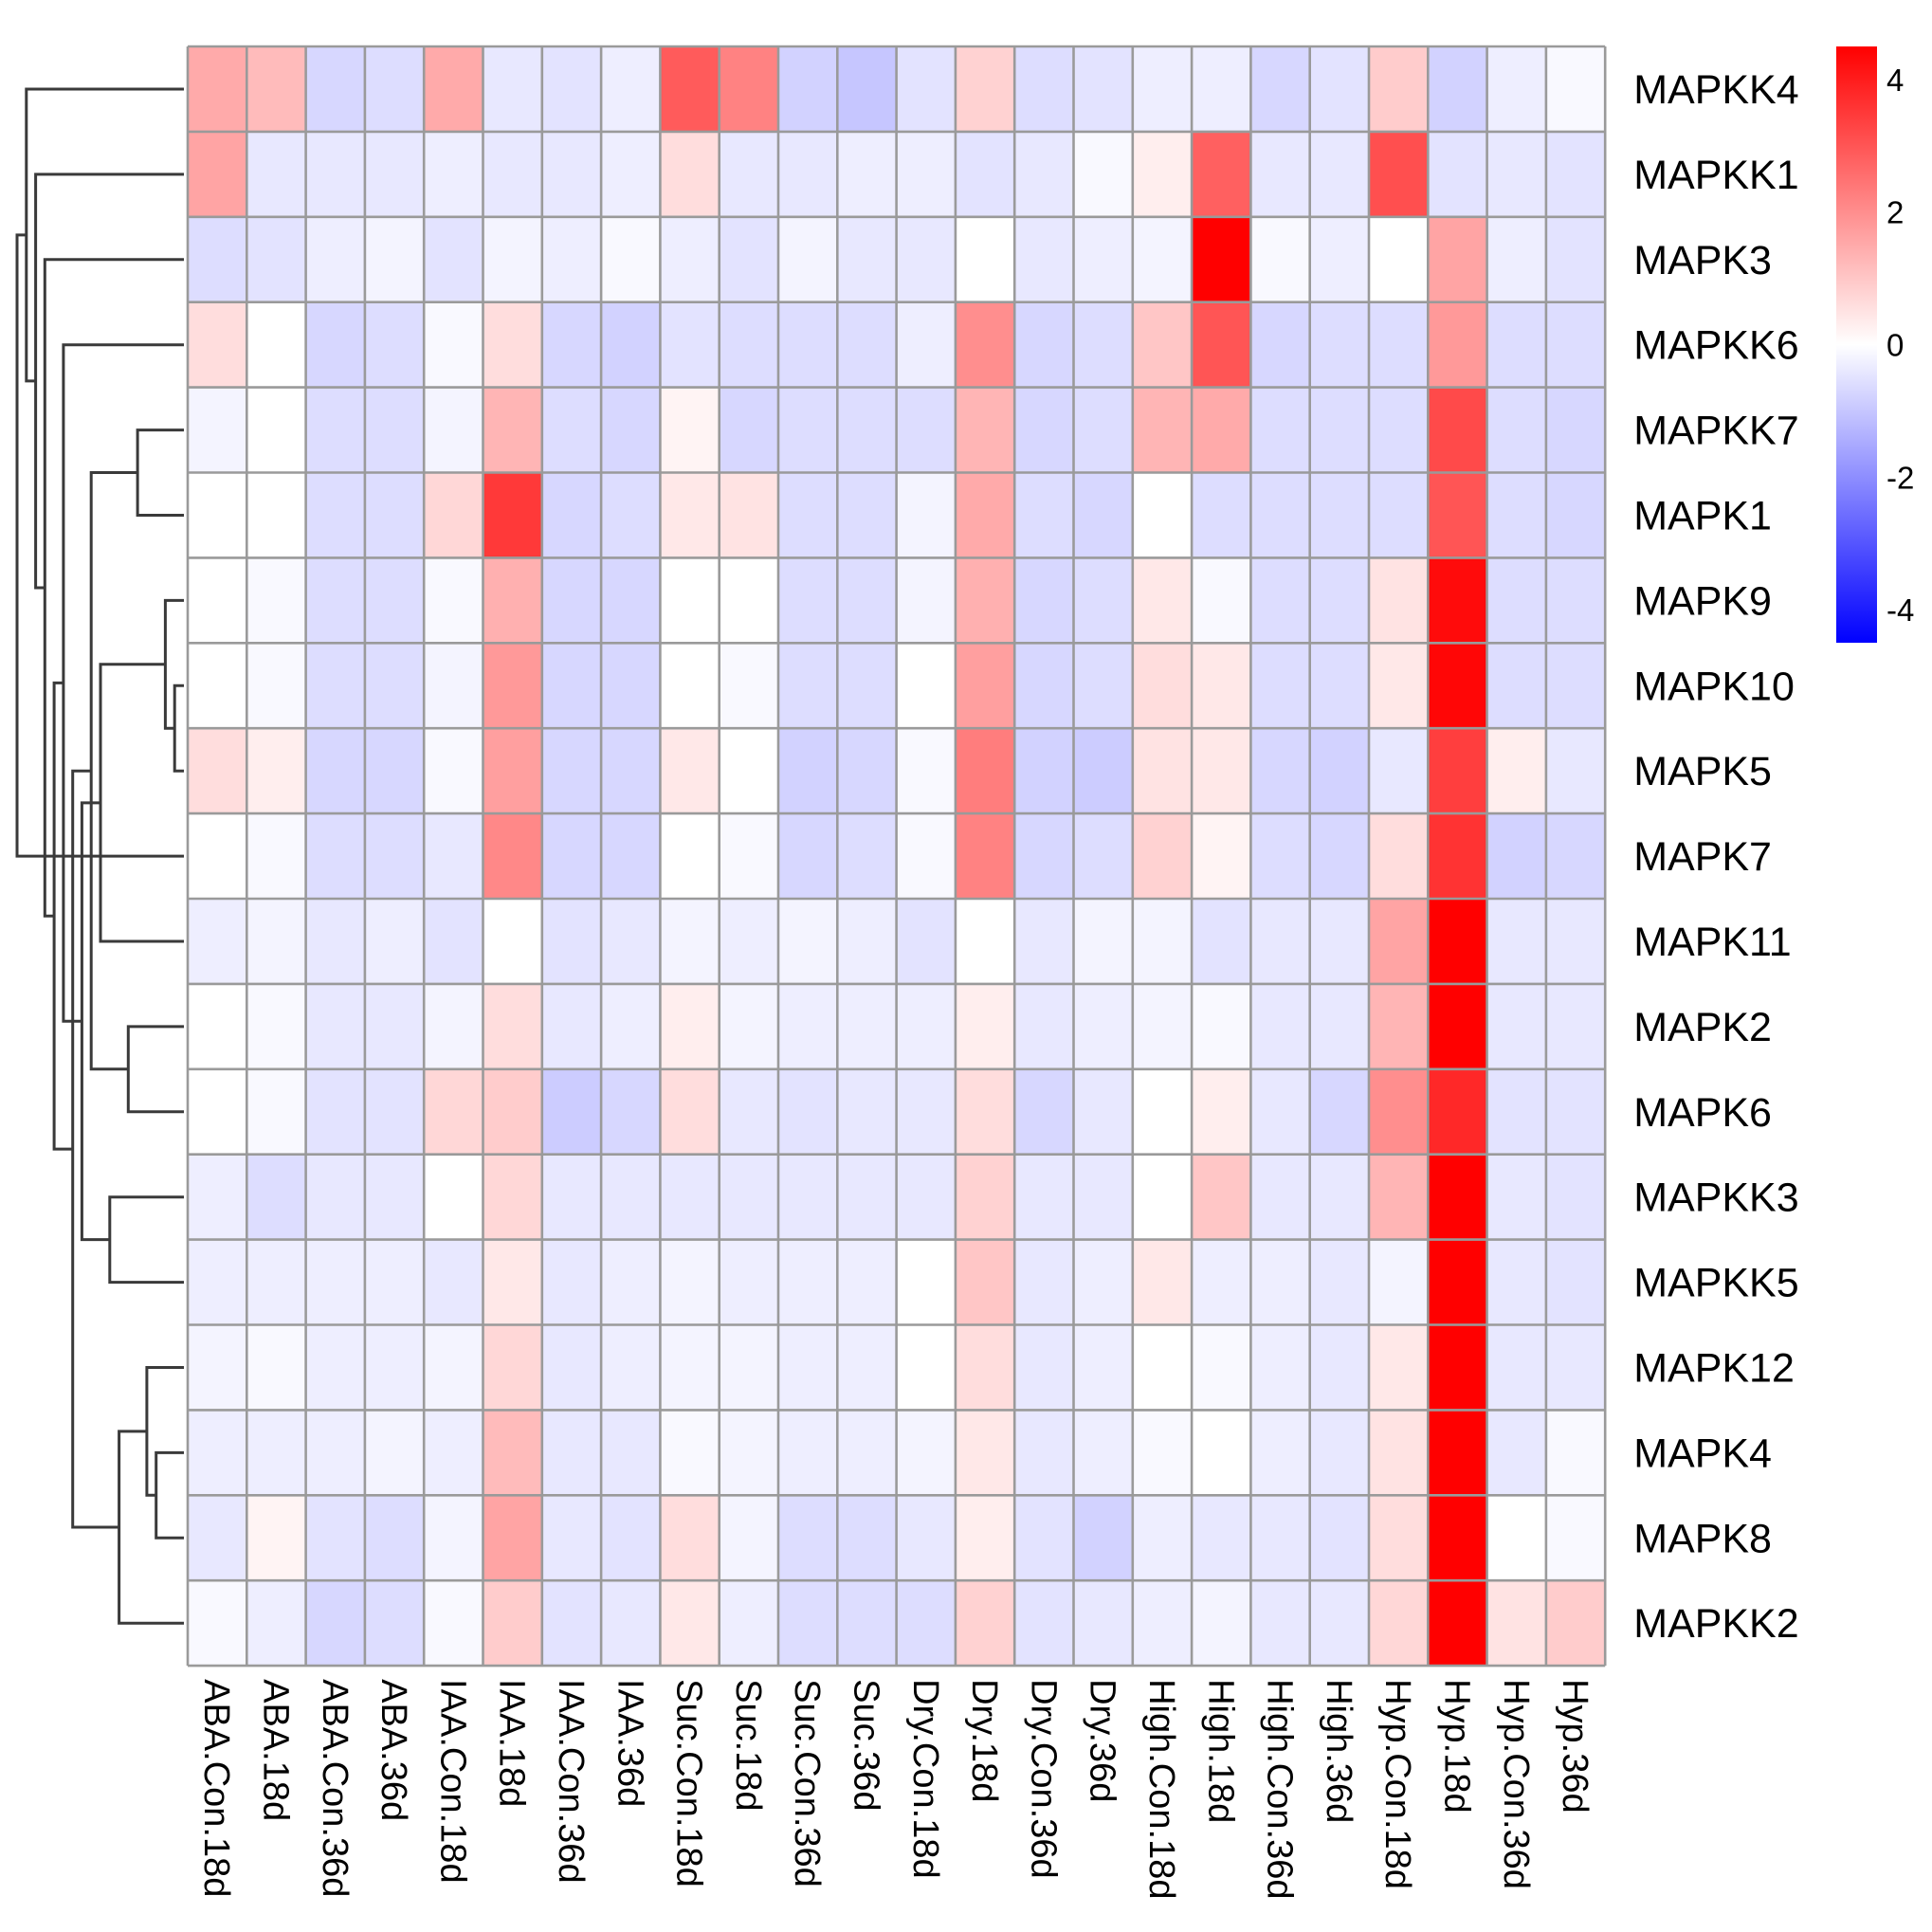 This screenshot has height=1932, width=1932. Describe the element at coordinates (1703, 1028) in the screenshot. I see `row-label: MAPK2` at that location.